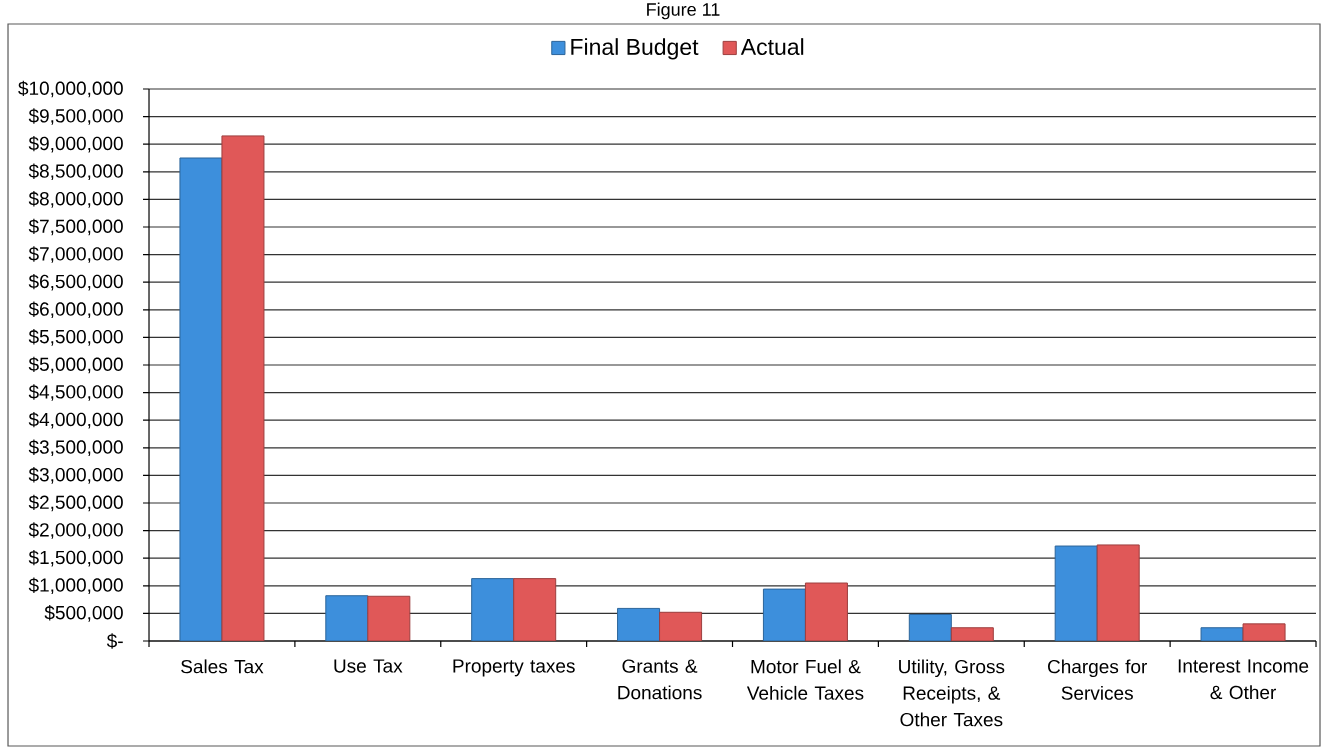 The width and height of the screenshot is (1328, 749). Describe the element at coordinates (75, 420) in the screenshot. I see `y-tick-label: $4,000,000` at that location.